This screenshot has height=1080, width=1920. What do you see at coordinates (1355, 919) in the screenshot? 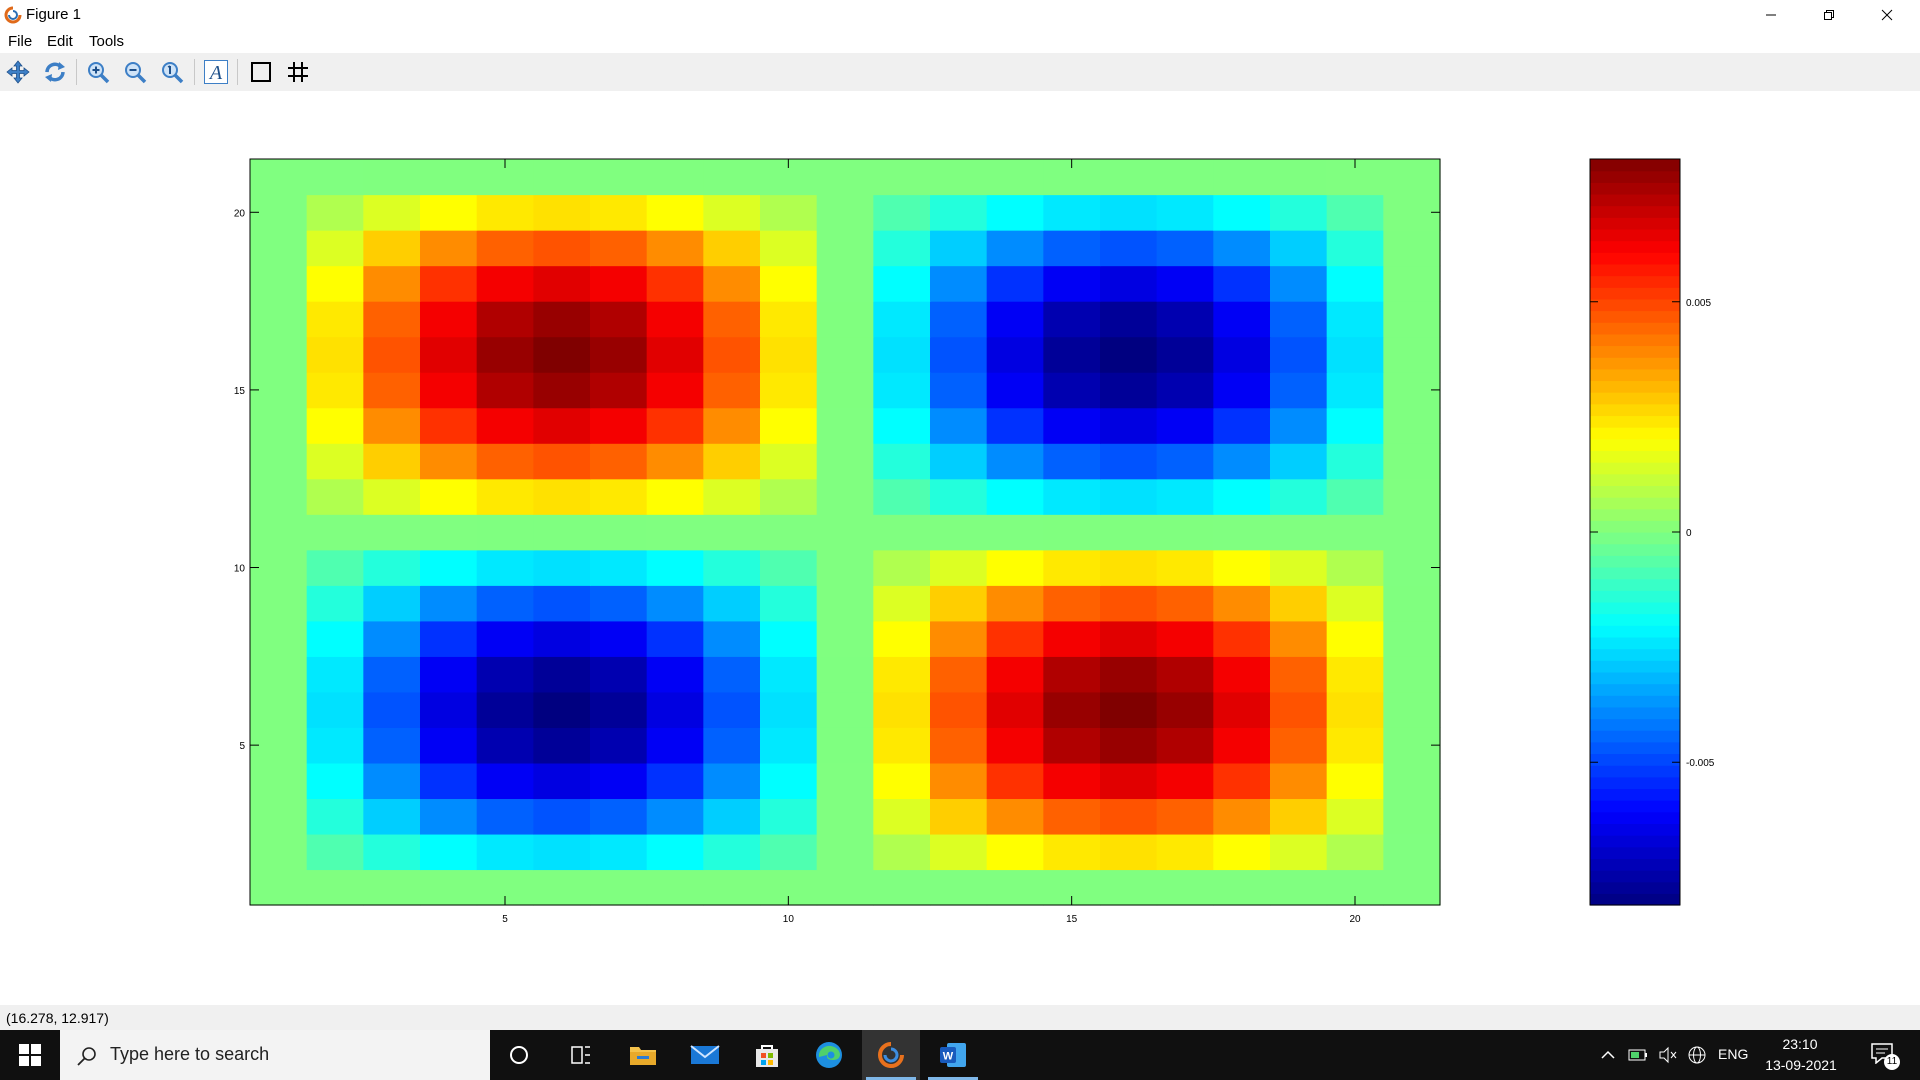
I see `x-tick-label: 20` at bounding box center [1355, 919].